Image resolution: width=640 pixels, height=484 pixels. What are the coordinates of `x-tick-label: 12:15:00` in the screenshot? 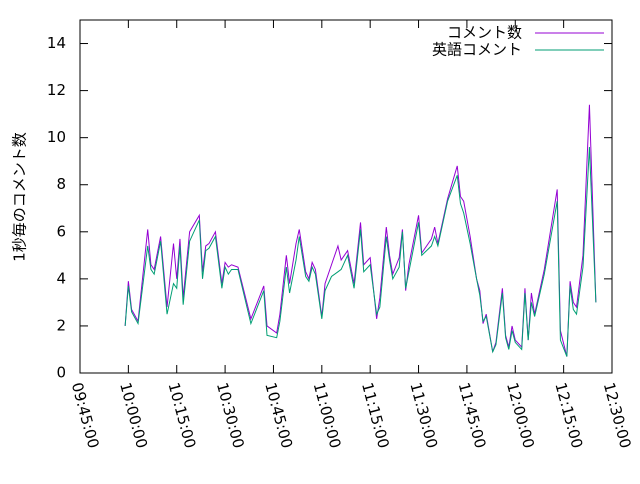 It's located at (568, 416).